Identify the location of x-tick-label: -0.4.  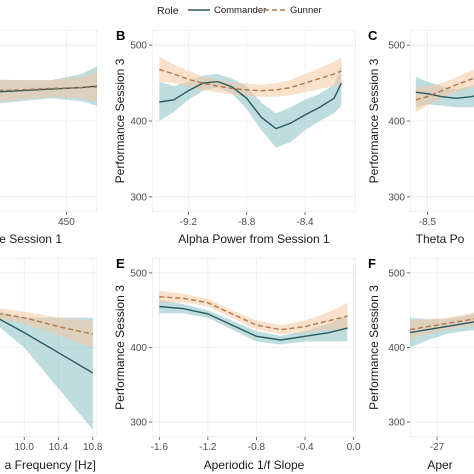
(305, 447).